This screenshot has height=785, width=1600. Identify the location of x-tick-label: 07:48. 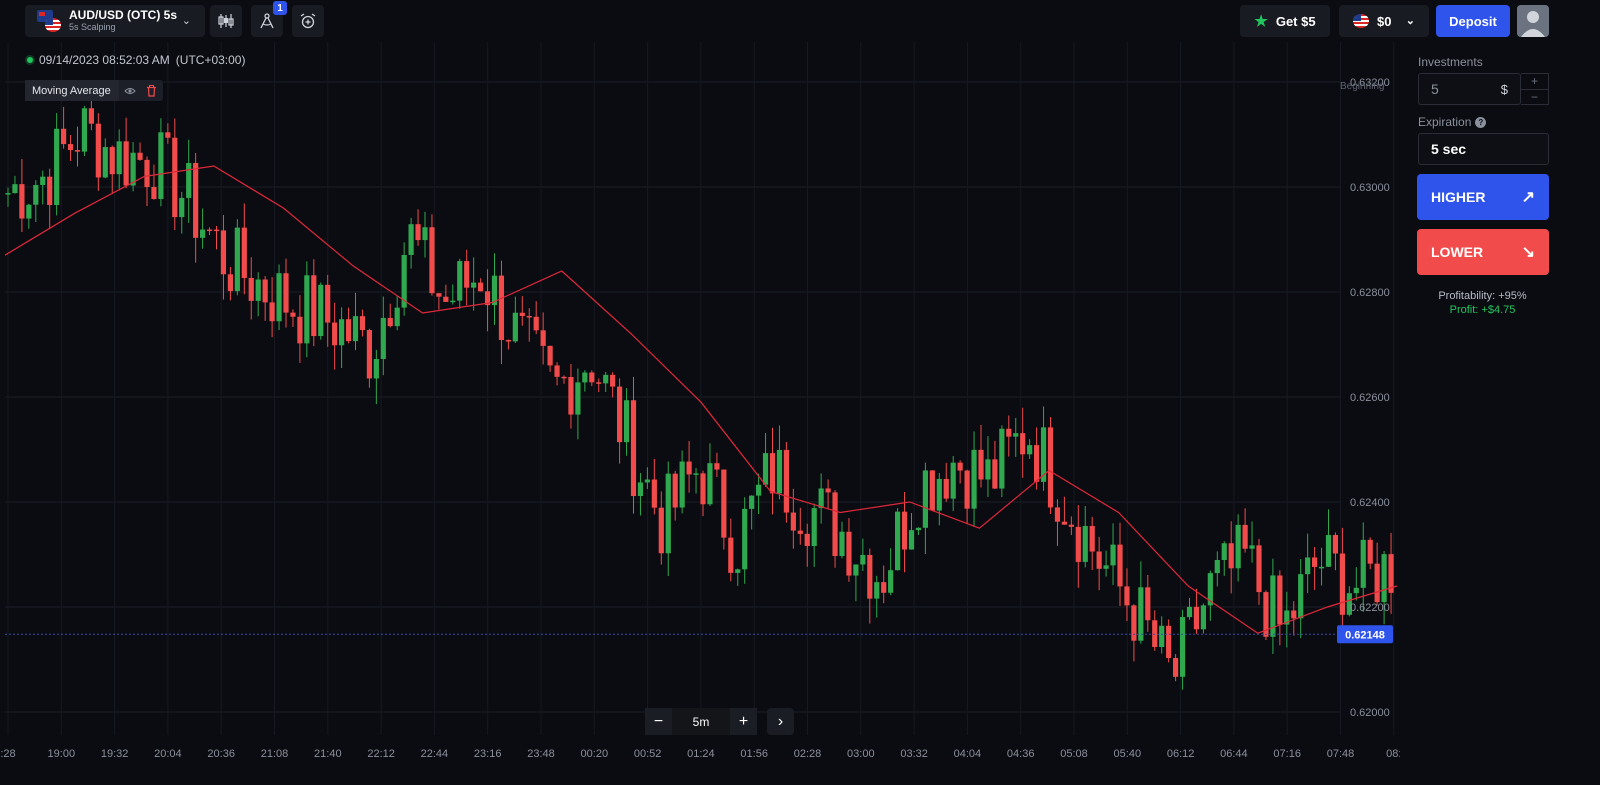
(1341, 754).